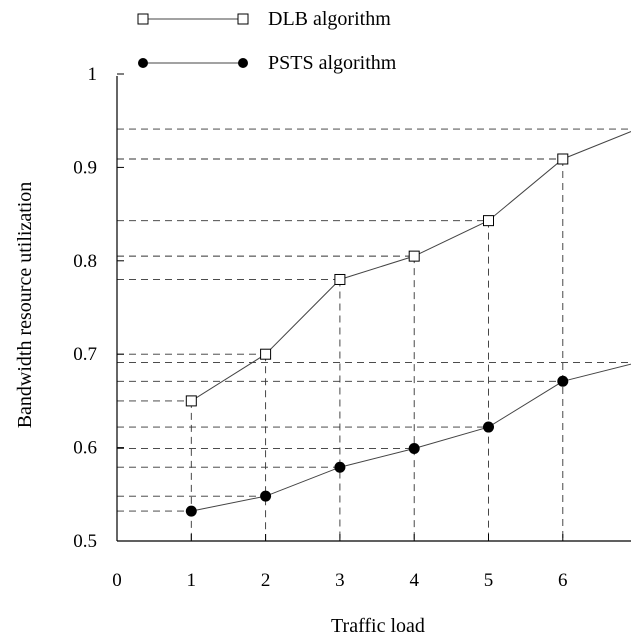 This screenshot has height=635, width=631. Describe the element at coordinates (329, 19) in the screenshot. I see `legend-label: DLB algorithm` at that location.